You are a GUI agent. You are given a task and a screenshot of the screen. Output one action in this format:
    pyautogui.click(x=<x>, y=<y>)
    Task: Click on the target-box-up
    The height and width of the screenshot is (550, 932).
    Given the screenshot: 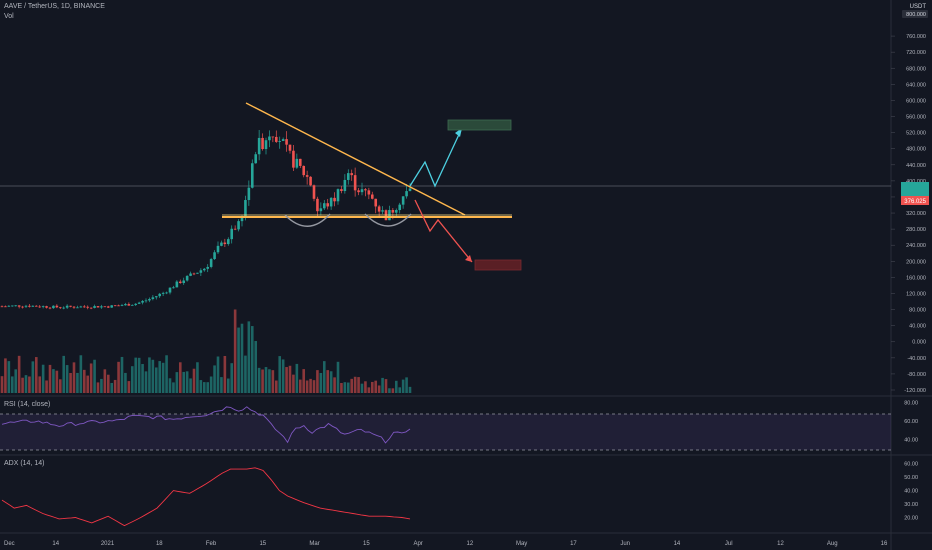 What is the action you would take?
    pyautogui.click(x=479, y=125)
    